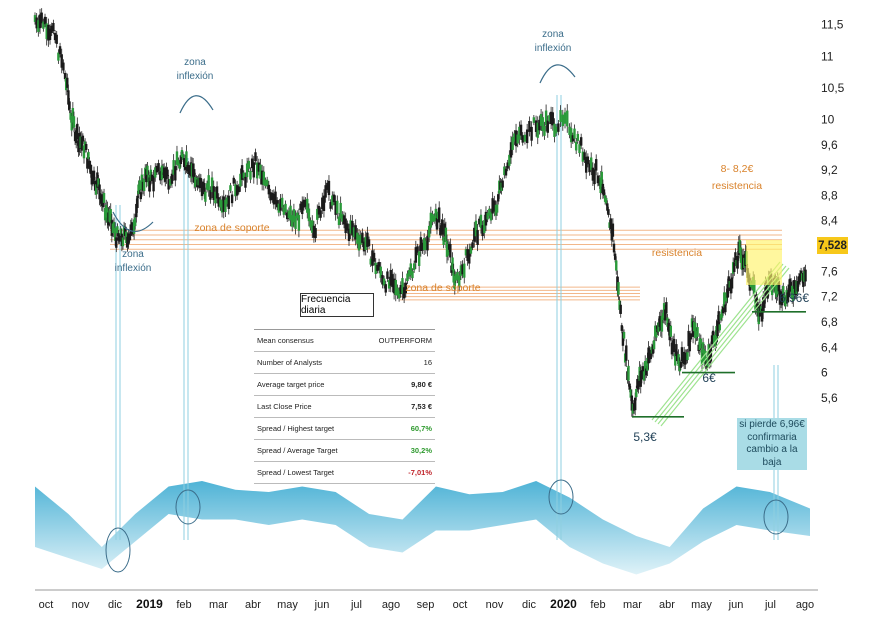 The image size is (879, 636). I want to click on uptrend-channel-line, so click(722, 345).